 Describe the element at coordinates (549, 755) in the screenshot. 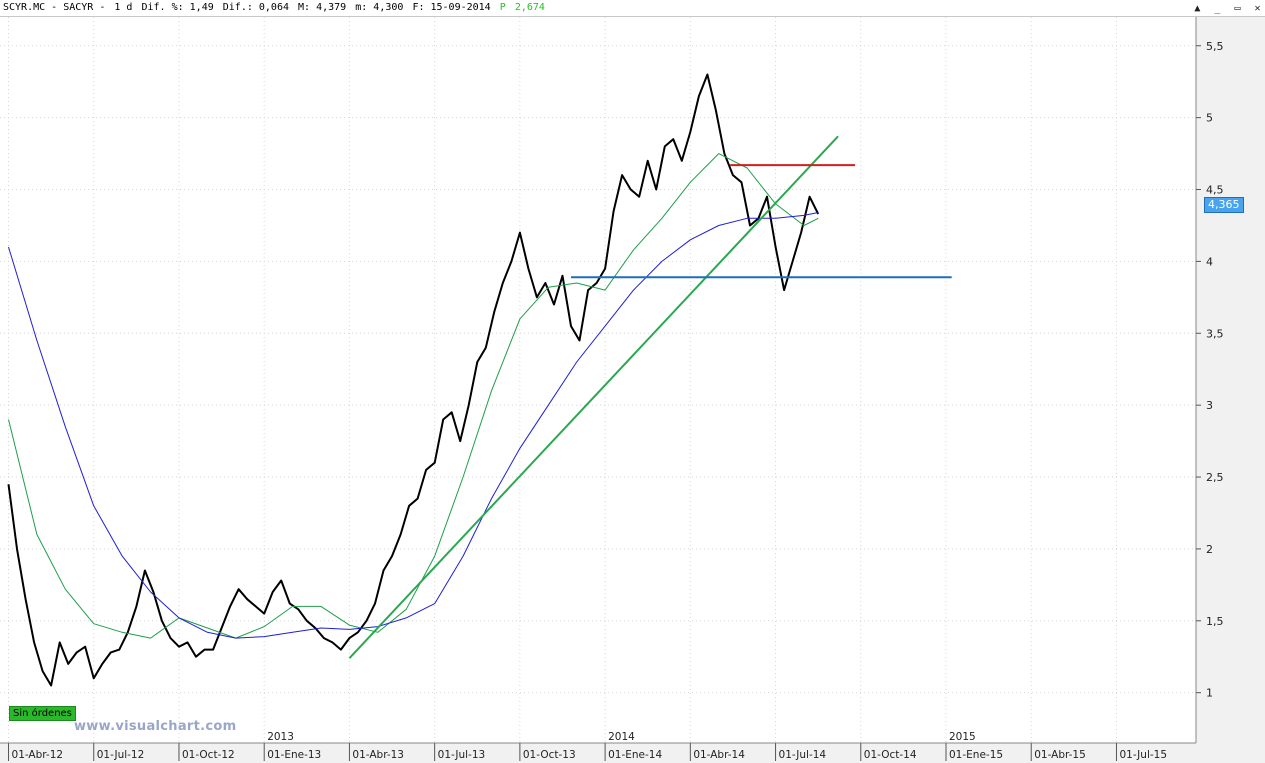

I see `x-tick-label: 01-Oct-13` at that location.